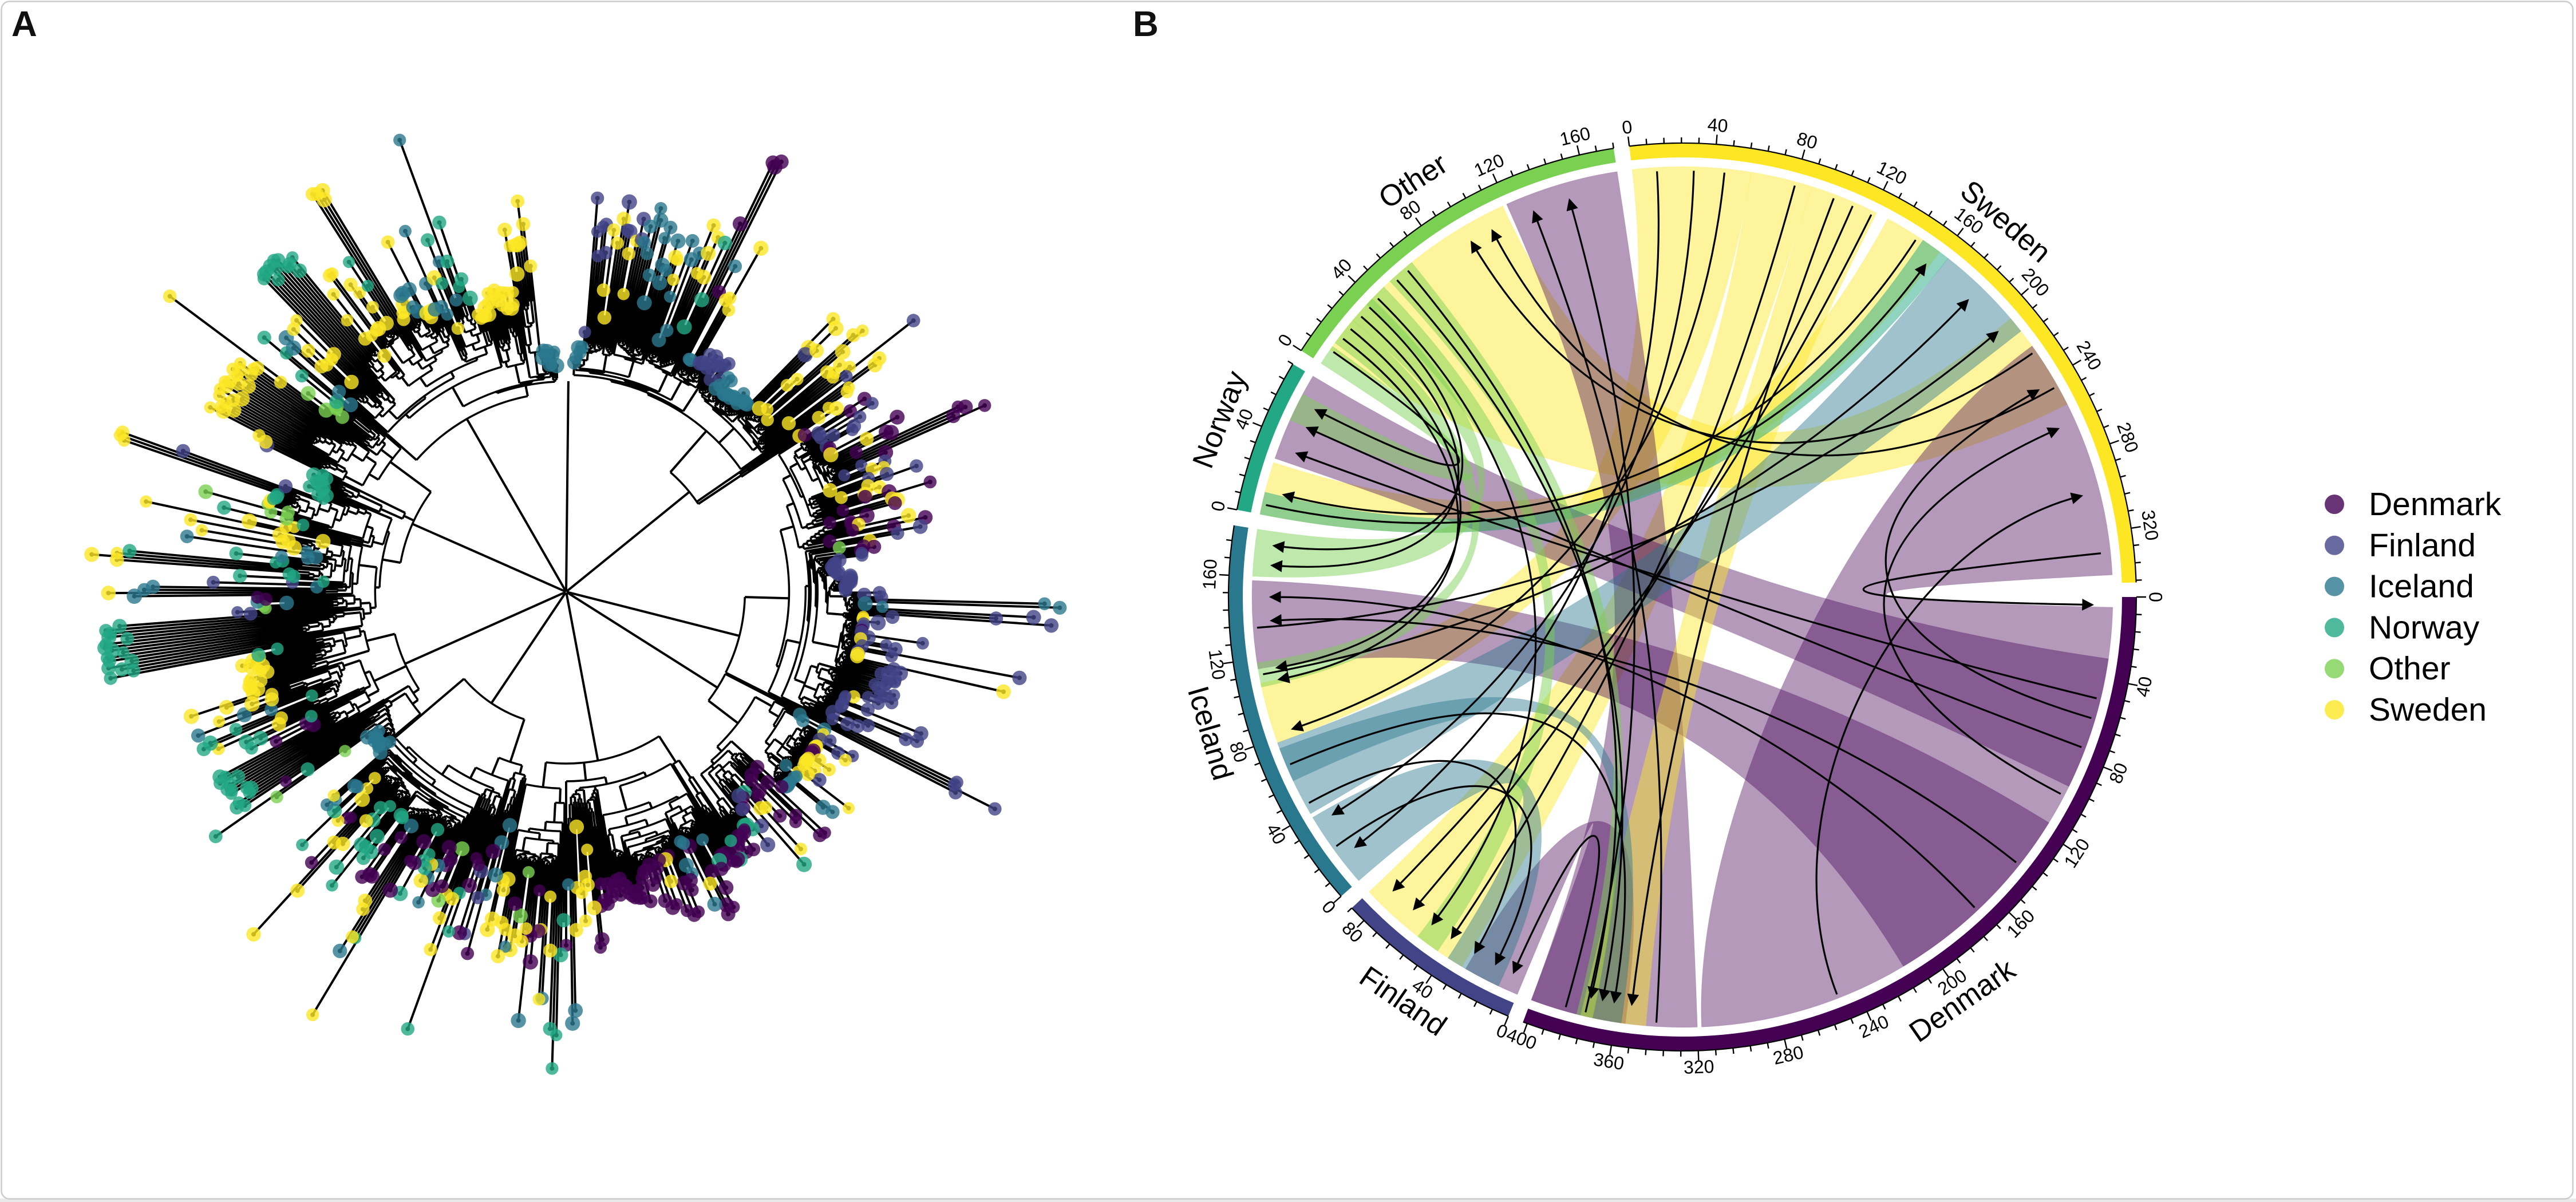 The height and width of the screenshot is (1202, 2576). I want to click on svg-text: Other, so click(2410, 668).